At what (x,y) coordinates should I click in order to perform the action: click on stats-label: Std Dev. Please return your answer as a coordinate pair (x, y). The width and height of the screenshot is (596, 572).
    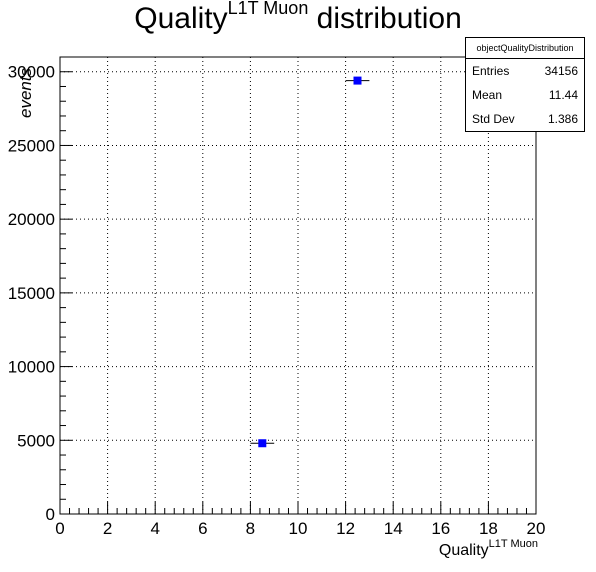
    Looking at the image, I should click on (493, 119).